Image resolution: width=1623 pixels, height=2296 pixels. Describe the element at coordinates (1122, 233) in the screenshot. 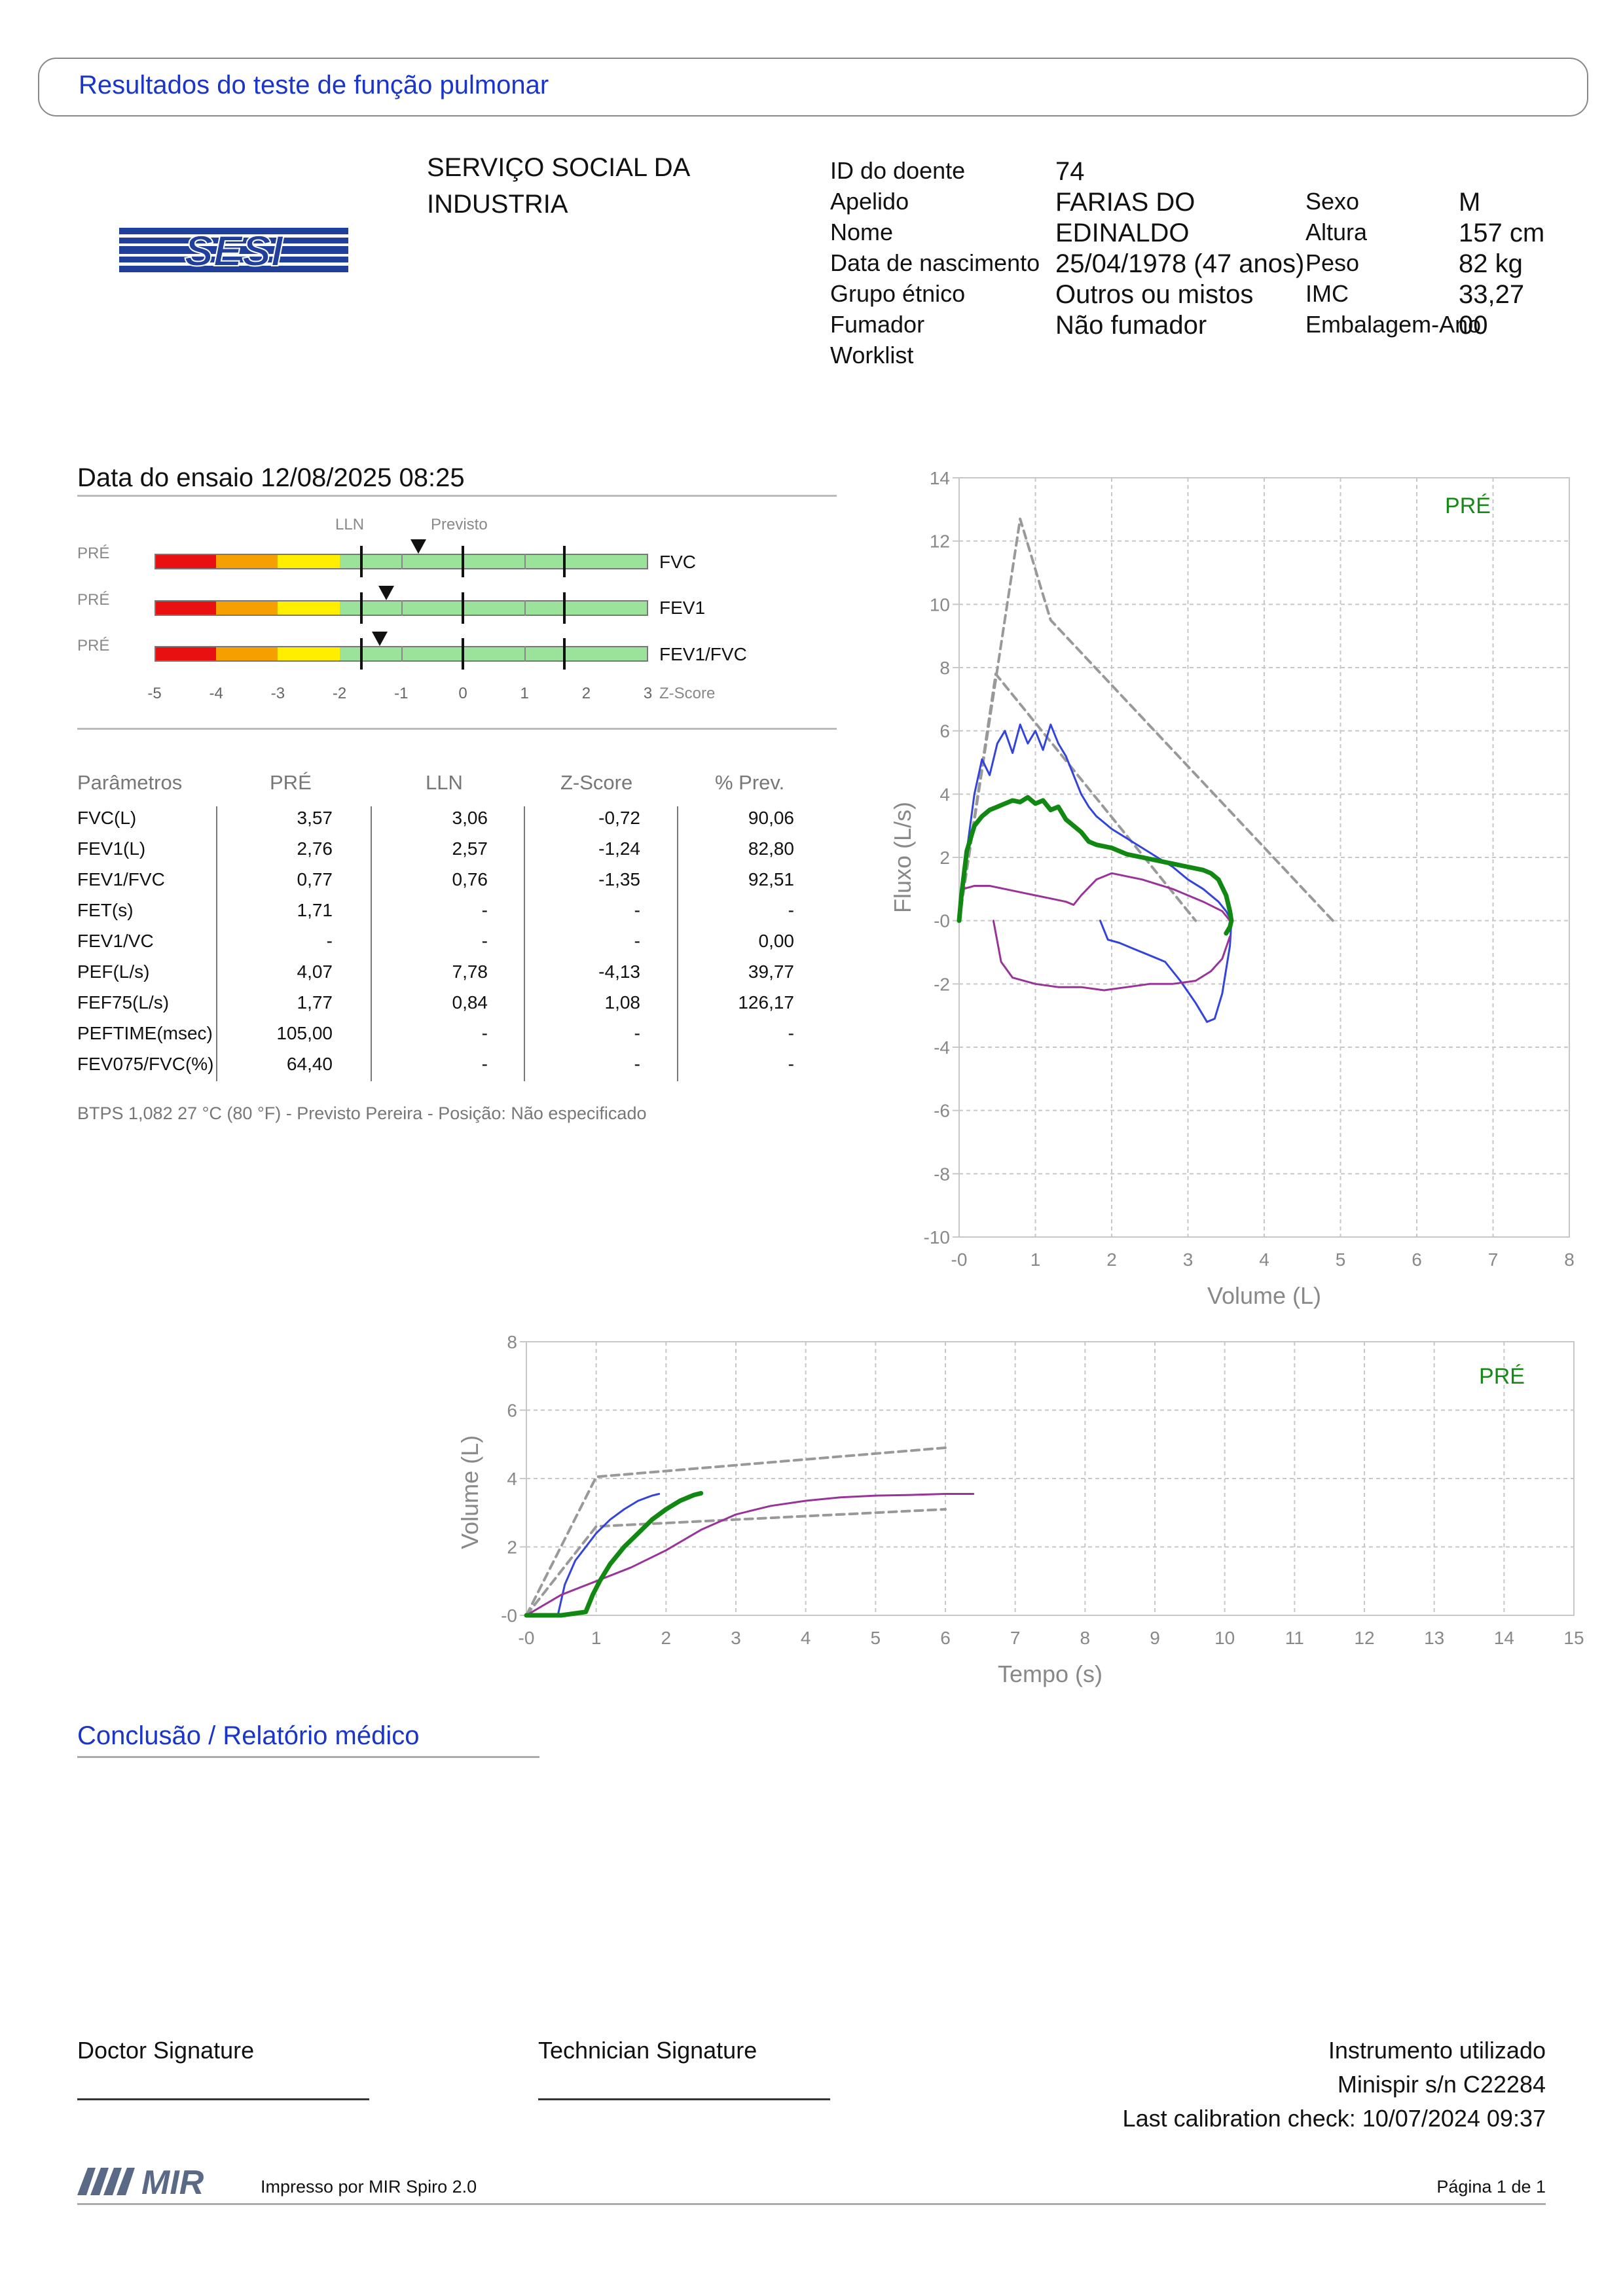

I see `patient-name-value: EDINALDO` at that location.